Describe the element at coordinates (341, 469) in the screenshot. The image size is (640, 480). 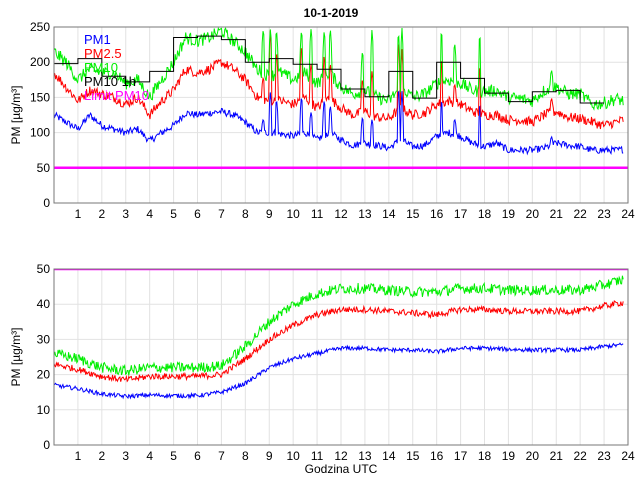
I see `x-axis-label: Godzina UTC` at that location.